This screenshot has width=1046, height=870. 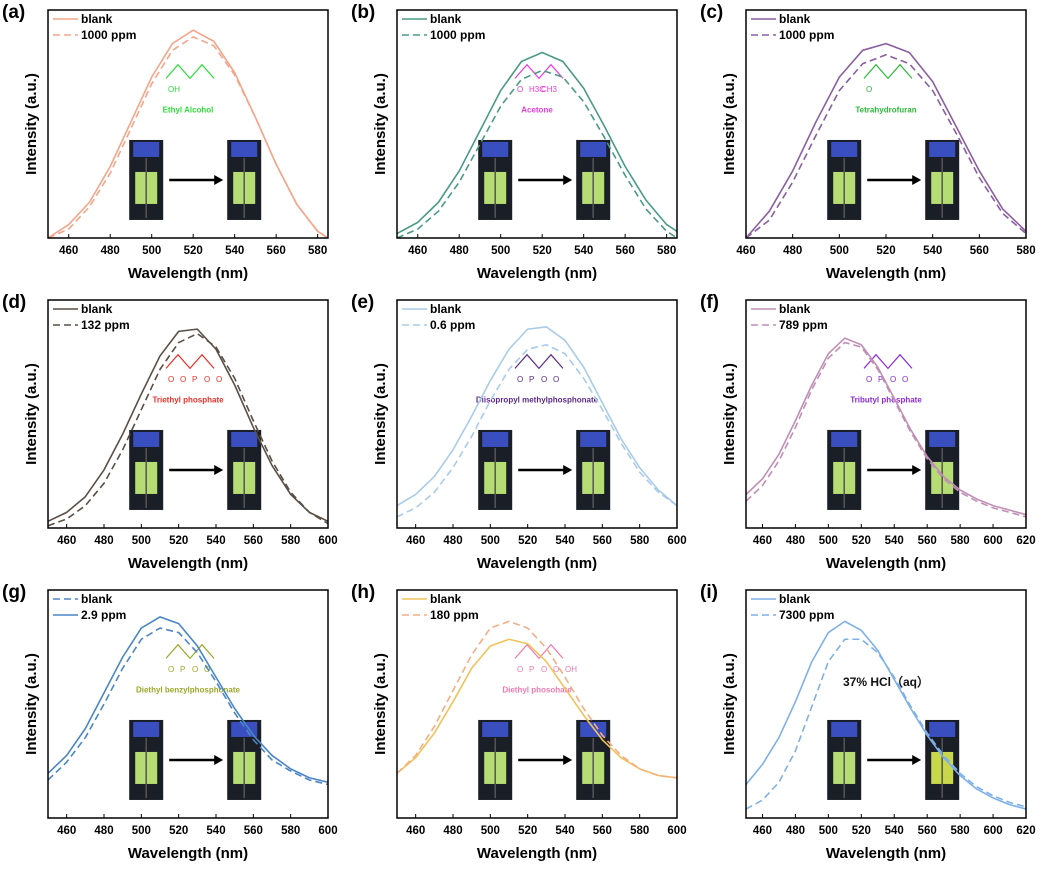 What do you see at coordinates (363, 592) in the screenshot?
I see `panel-label: (h)` at bounding box center [363, 592].